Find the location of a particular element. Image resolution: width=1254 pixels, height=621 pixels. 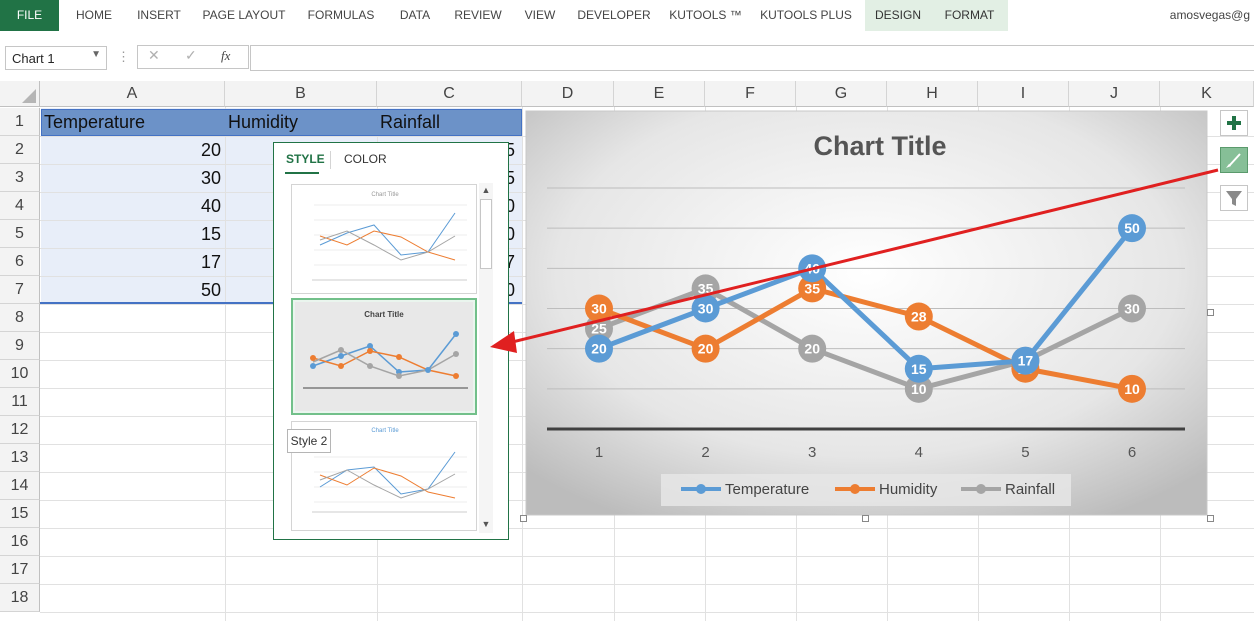

user-account: amosvegas@g is located at coordinates (1209, 15).